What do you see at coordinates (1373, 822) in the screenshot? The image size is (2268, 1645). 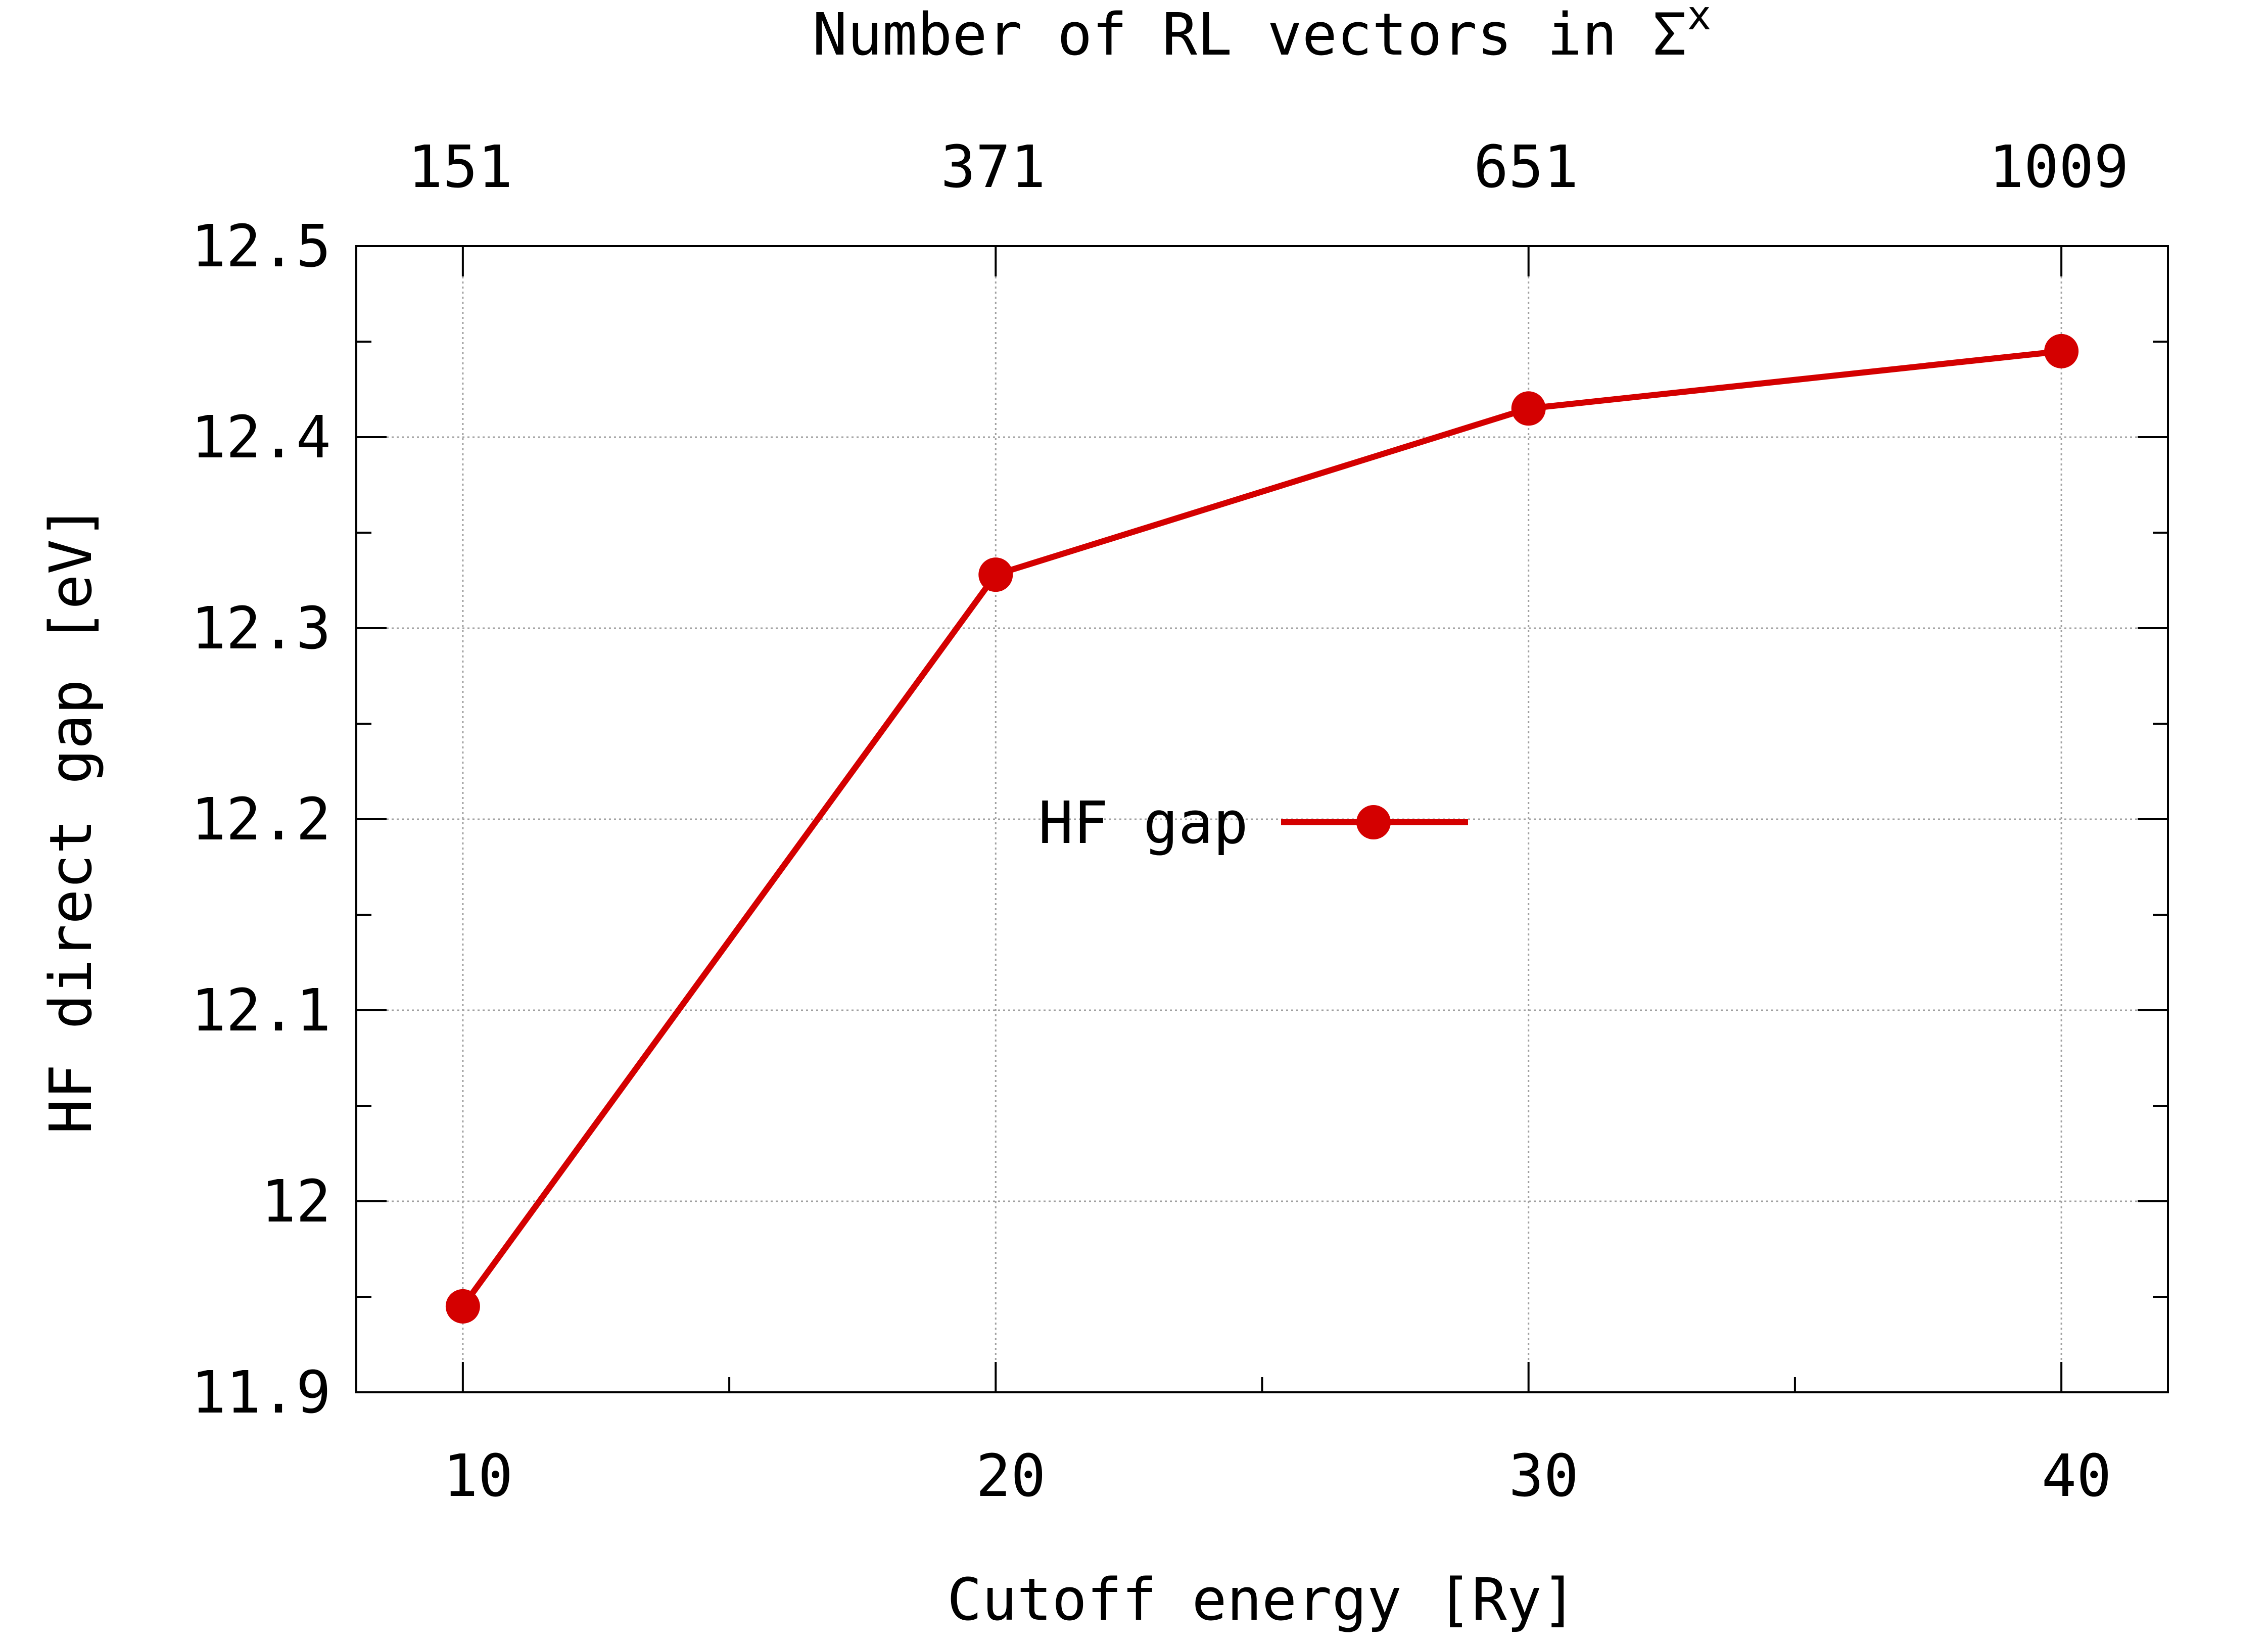 I see `legend-marker` at bounding box center [1373, 822].